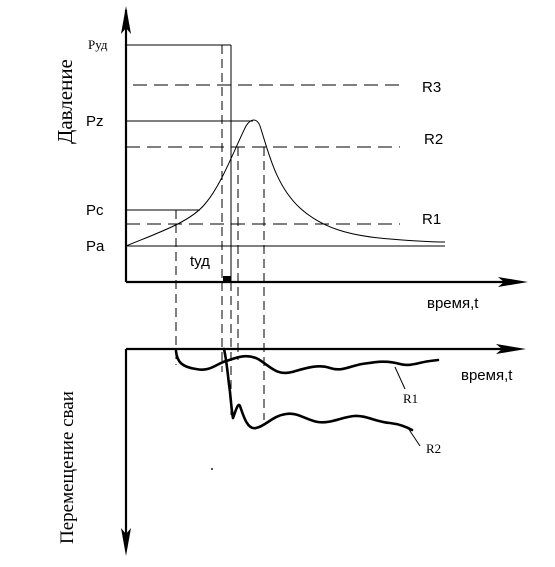 The width and height of the screenshot is (555, 567). I want to click on r1-leader-line, so click(400, 378).